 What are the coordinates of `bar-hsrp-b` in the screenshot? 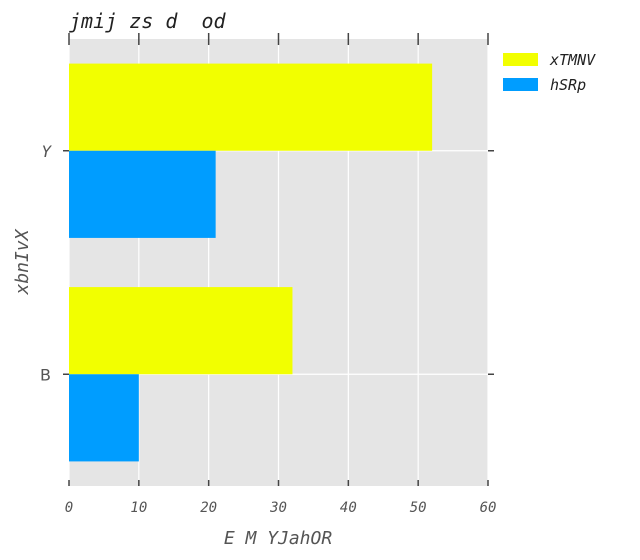 It's located at (104, 418).